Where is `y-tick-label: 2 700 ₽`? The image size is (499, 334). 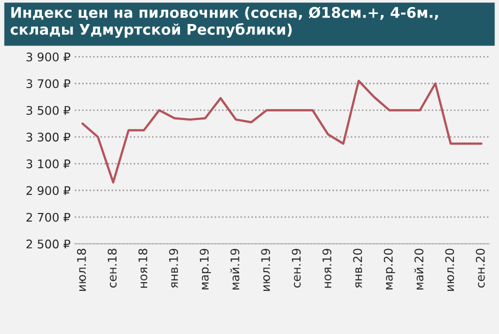 y-tick-label: 2 700 ₽ is located at coordinates (48, 217).